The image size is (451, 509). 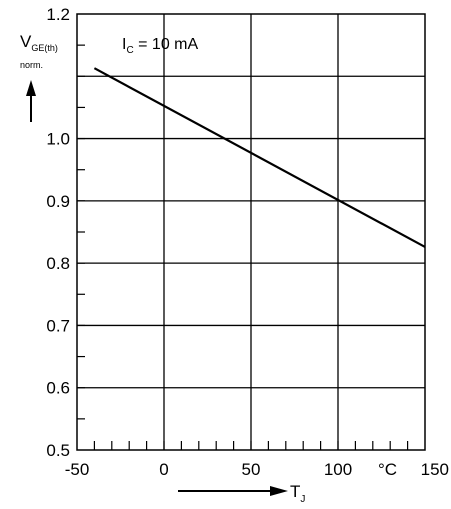 I want to click on y-tick-label: 1.0, so click(x=58, y=139).